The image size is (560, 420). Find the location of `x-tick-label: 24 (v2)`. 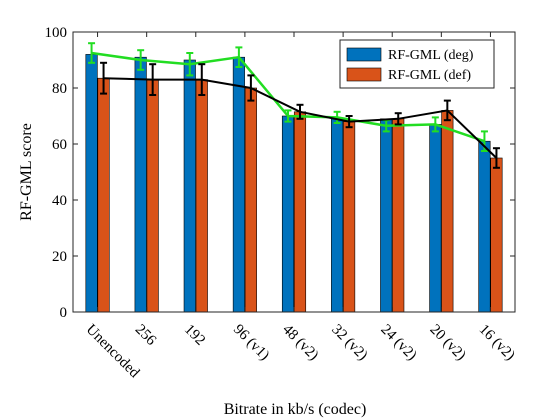

x-tick-label: 24 (v2) is located at coordinates (398, 343).